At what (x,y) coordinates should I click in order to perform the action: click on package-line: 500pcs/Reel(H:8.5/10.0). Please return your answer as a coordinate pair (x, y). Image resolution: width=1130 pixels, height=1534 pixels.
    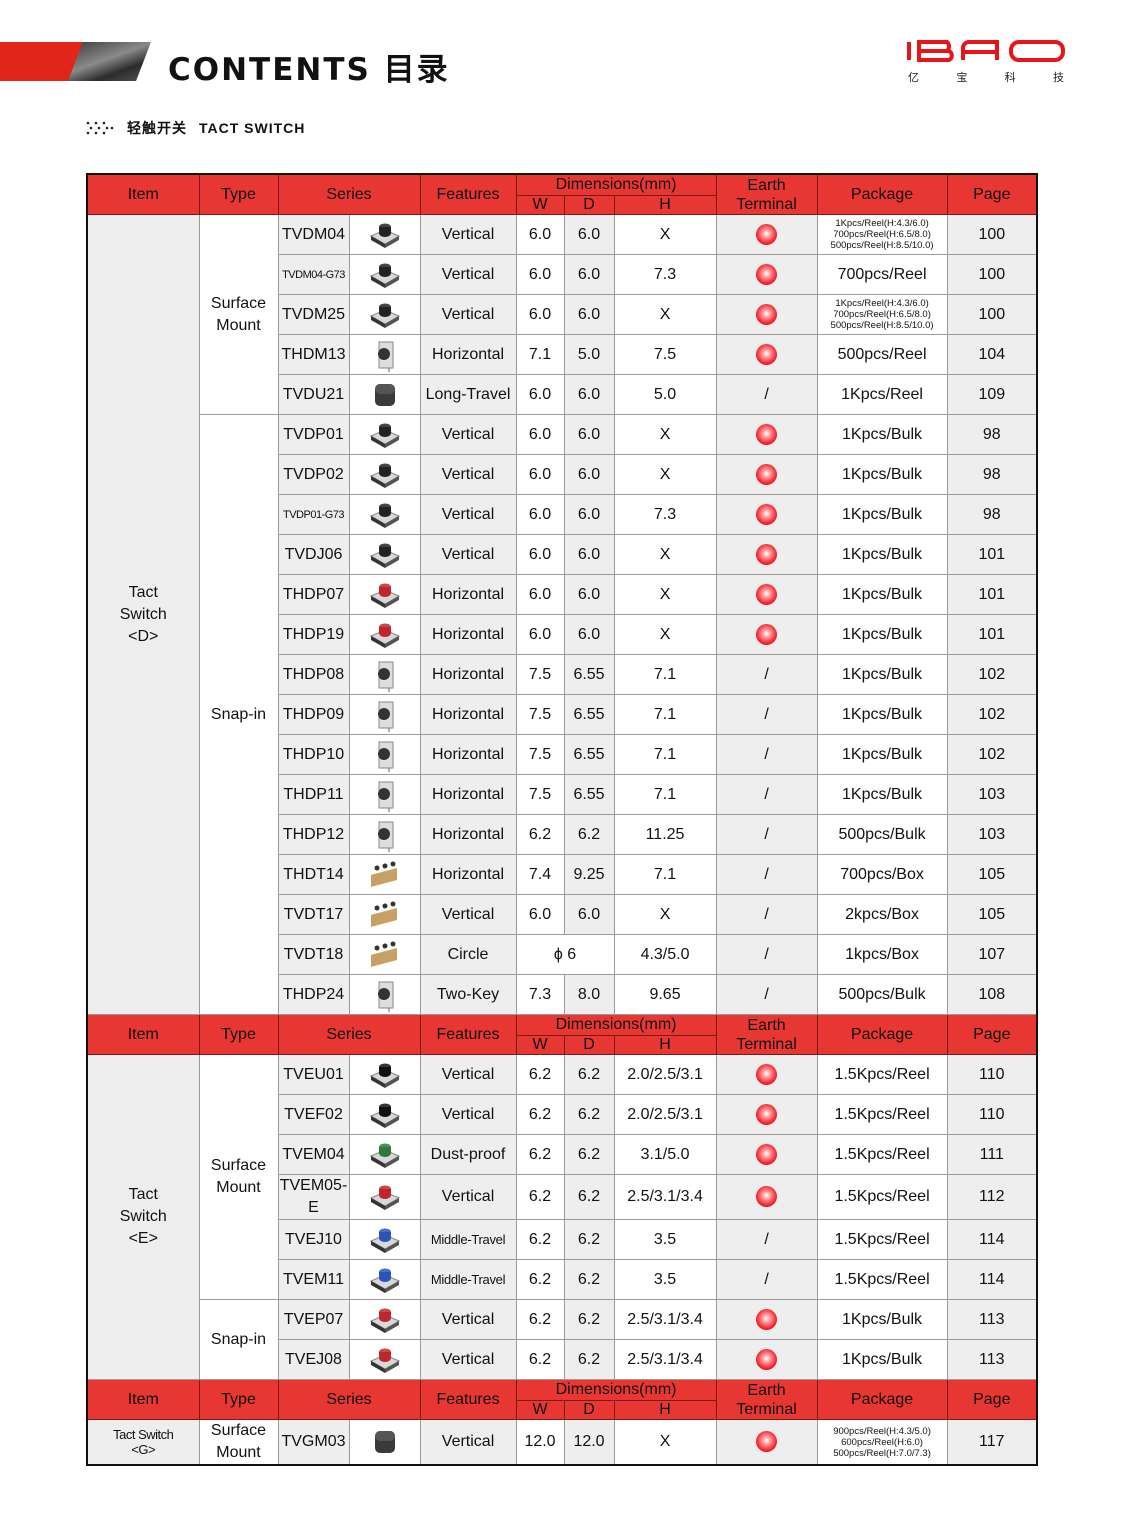
    Looking at the image, I should click on (882, 325).